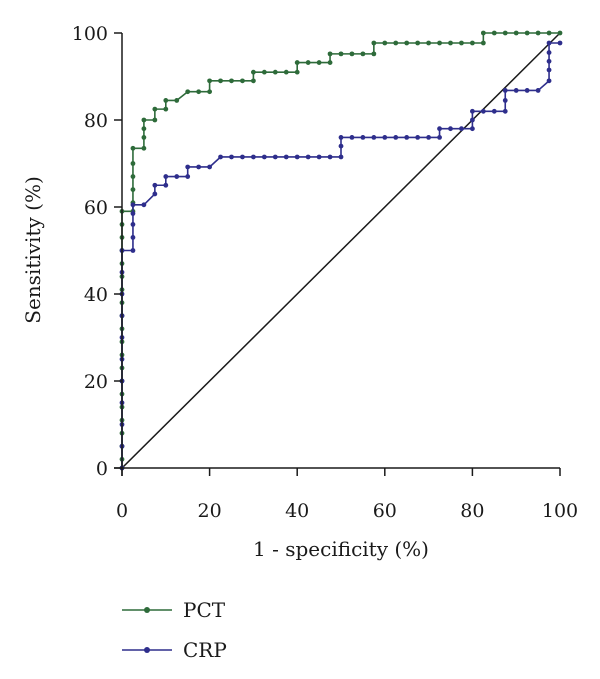 The height and width of the screenshot is (679, 600). What do you see at coordinates (102, 469) in the screenshot?
I see `y-tick-label: 0` at bounding box center [102, 469].